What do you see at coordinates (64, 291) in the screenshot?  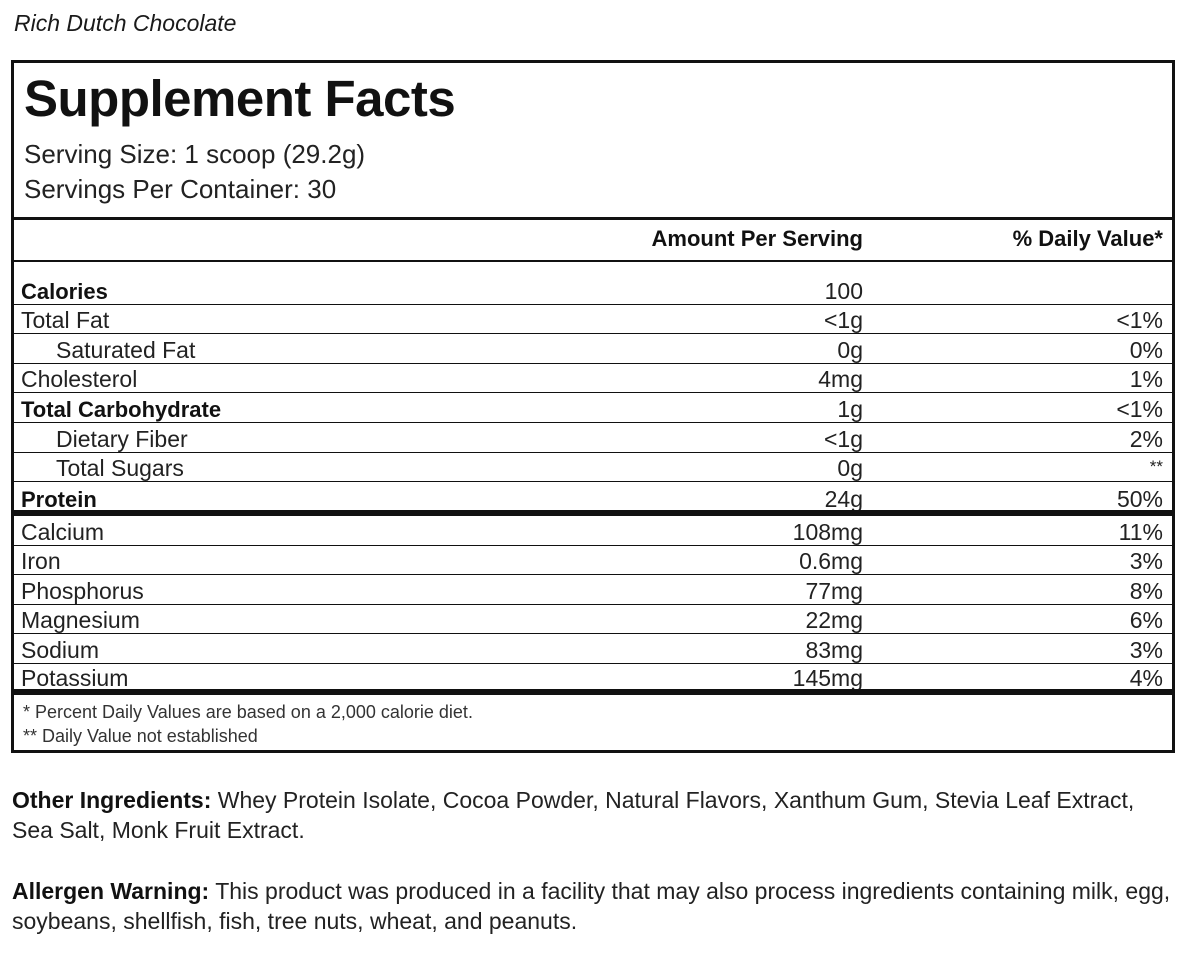 I see `nutrient-name: Calories` at bounding box center [64, 291].